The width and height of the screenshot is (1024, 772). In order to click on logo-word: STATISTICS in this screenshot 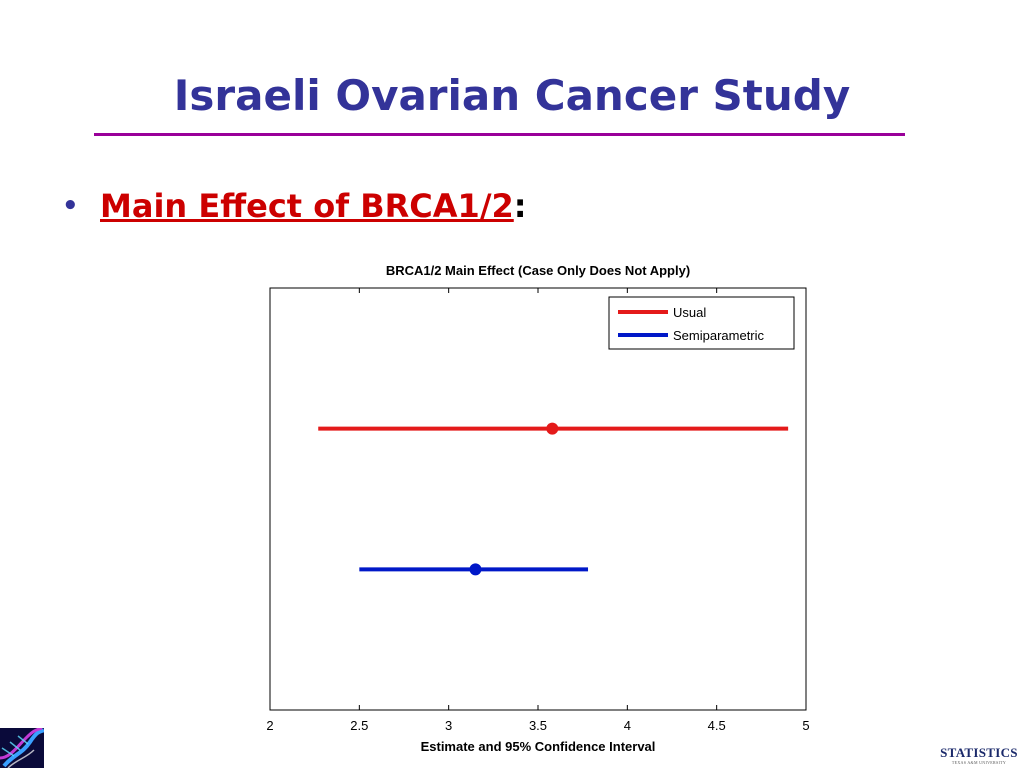, I will do `click(979, 752)`.